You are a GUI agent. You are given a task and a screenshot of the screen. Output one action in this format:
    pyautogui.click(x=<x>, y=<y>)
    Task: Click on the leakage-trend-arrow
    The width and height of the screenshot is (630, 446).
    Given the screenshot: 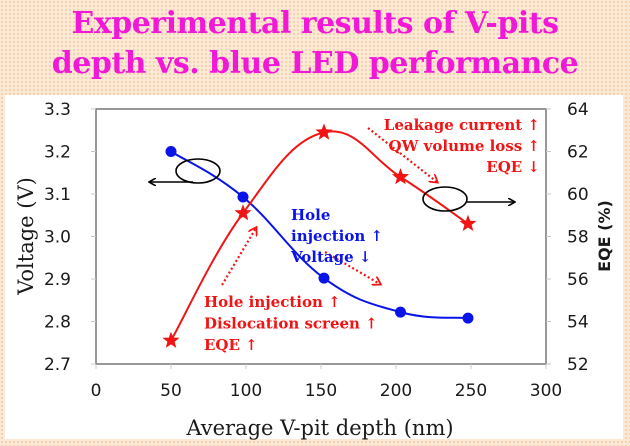 What is the action you would take?
    pyautogui.click(x=402, y=154)
    